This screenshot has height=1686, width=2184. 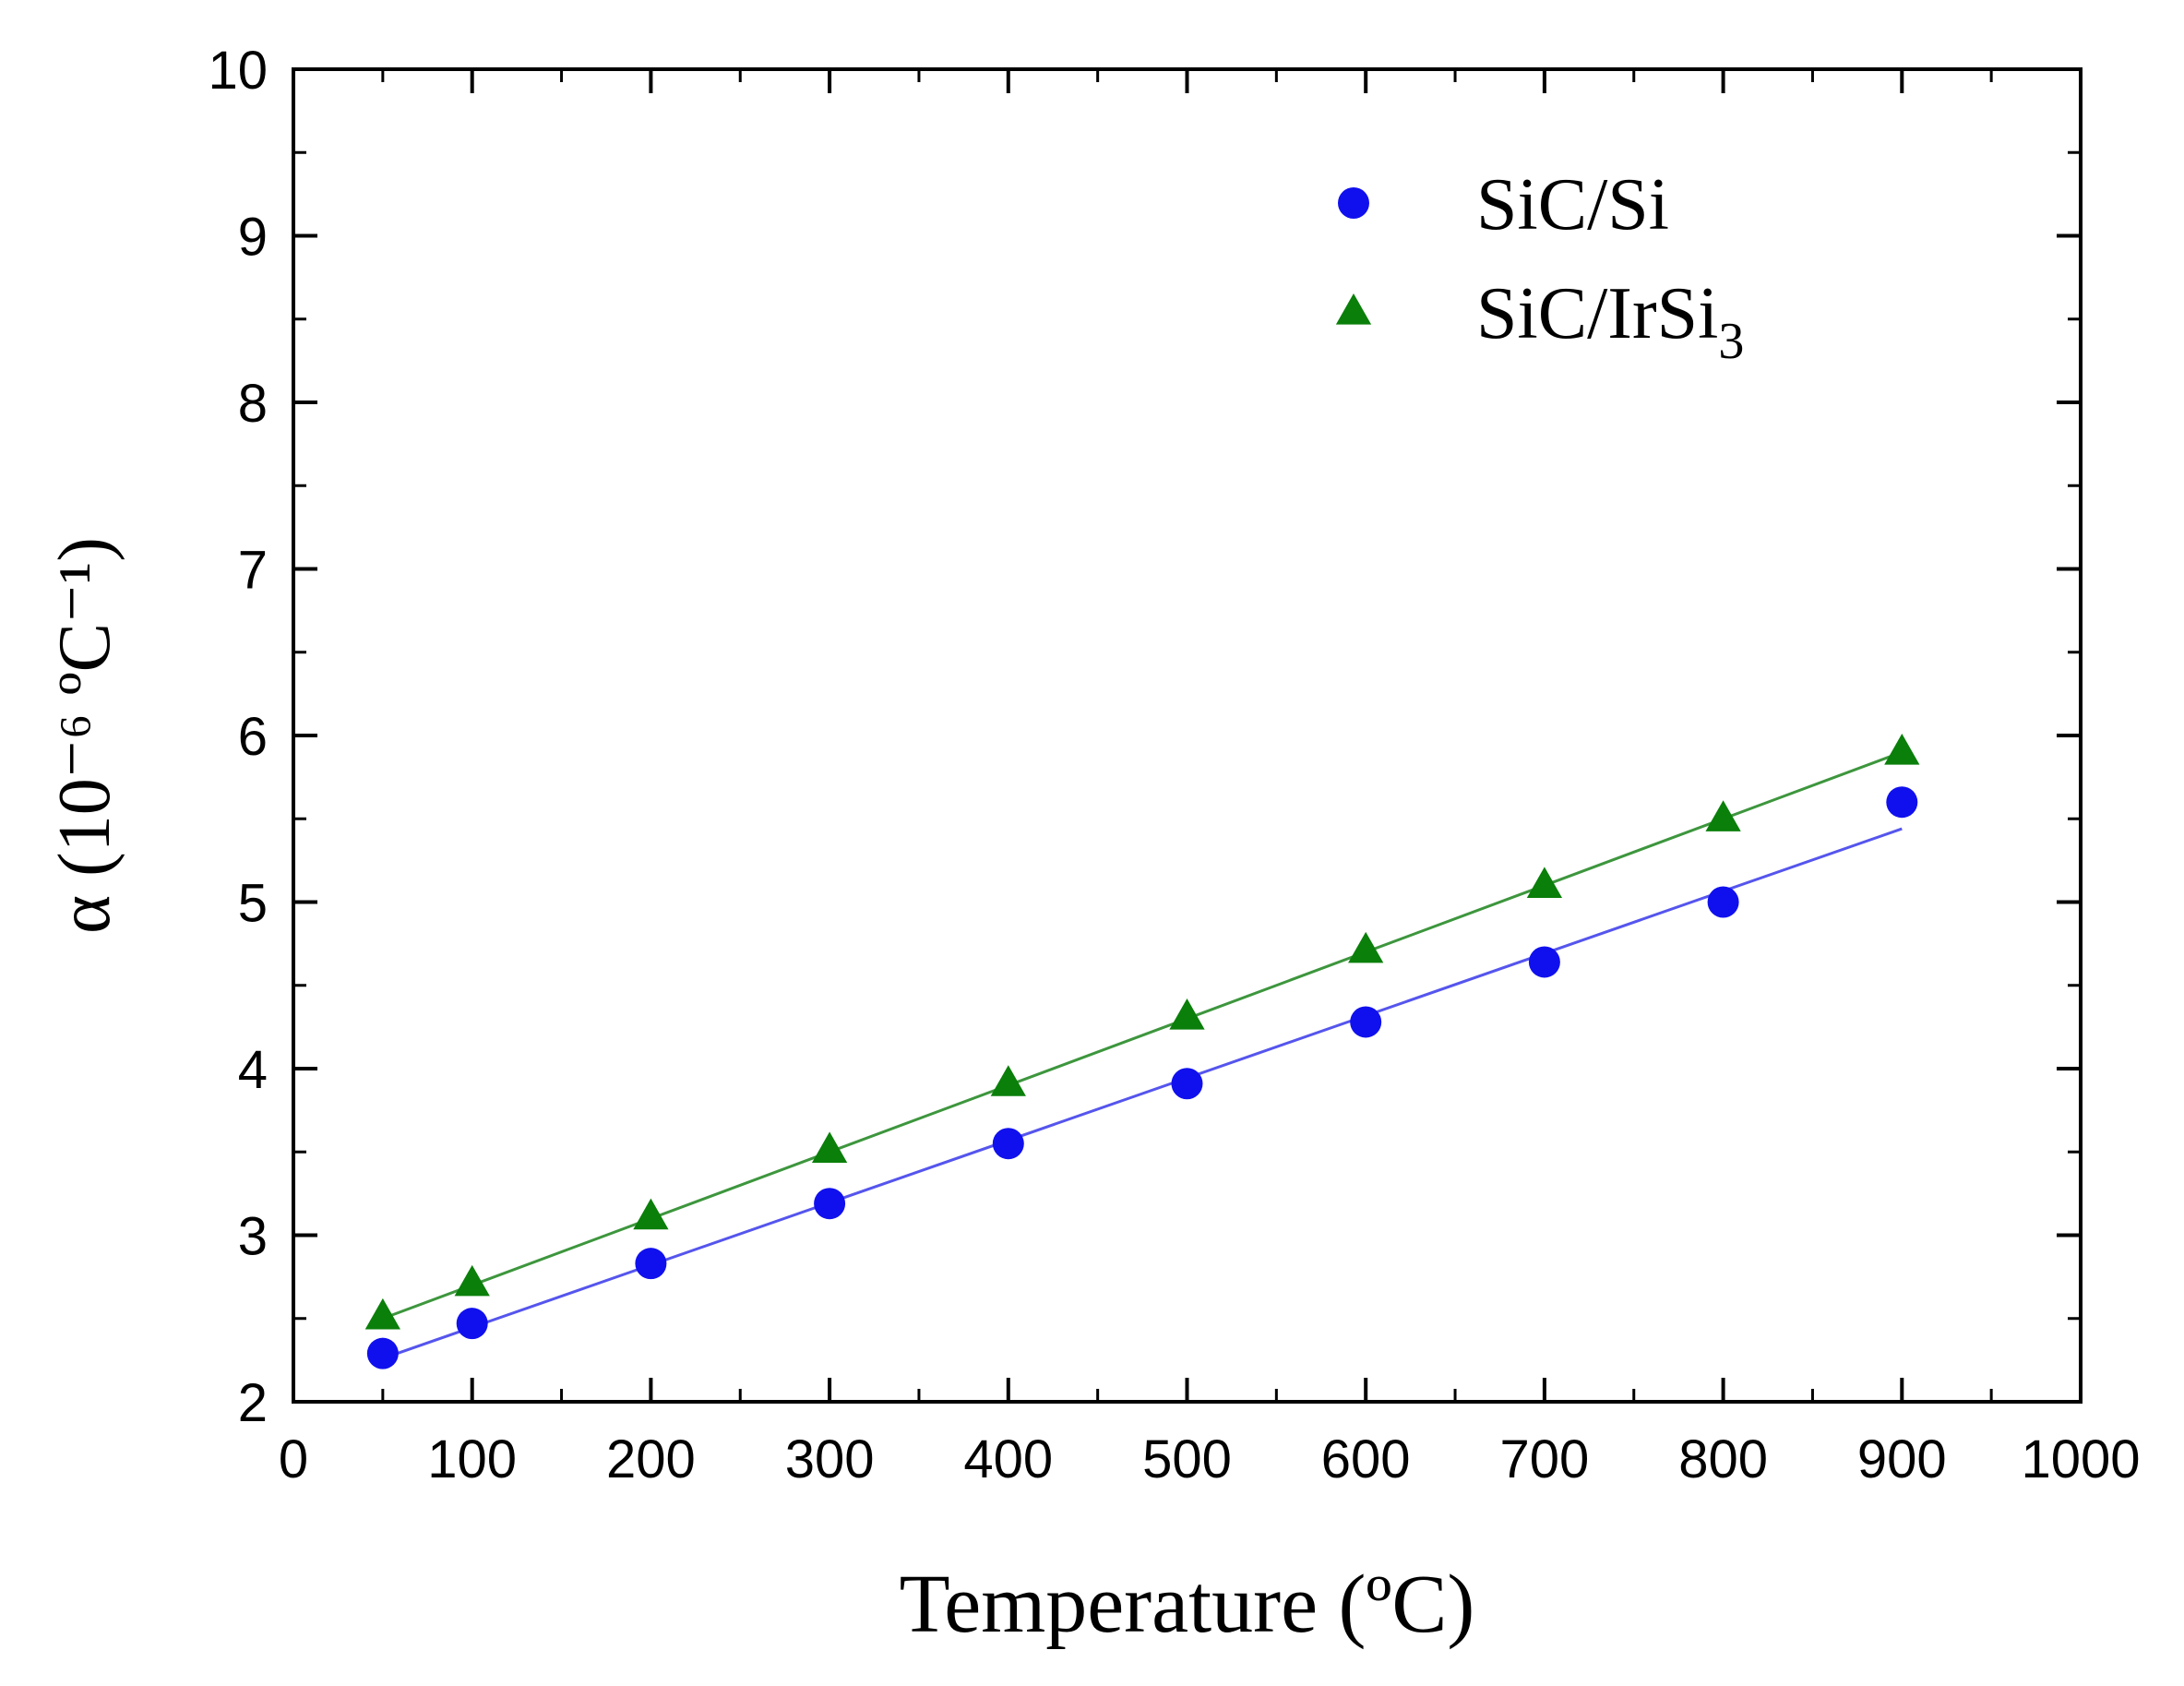 I want to click on y-axis-title-group: α (10⁻⁶ ºC⁻¹), so click(x=84, y=735).